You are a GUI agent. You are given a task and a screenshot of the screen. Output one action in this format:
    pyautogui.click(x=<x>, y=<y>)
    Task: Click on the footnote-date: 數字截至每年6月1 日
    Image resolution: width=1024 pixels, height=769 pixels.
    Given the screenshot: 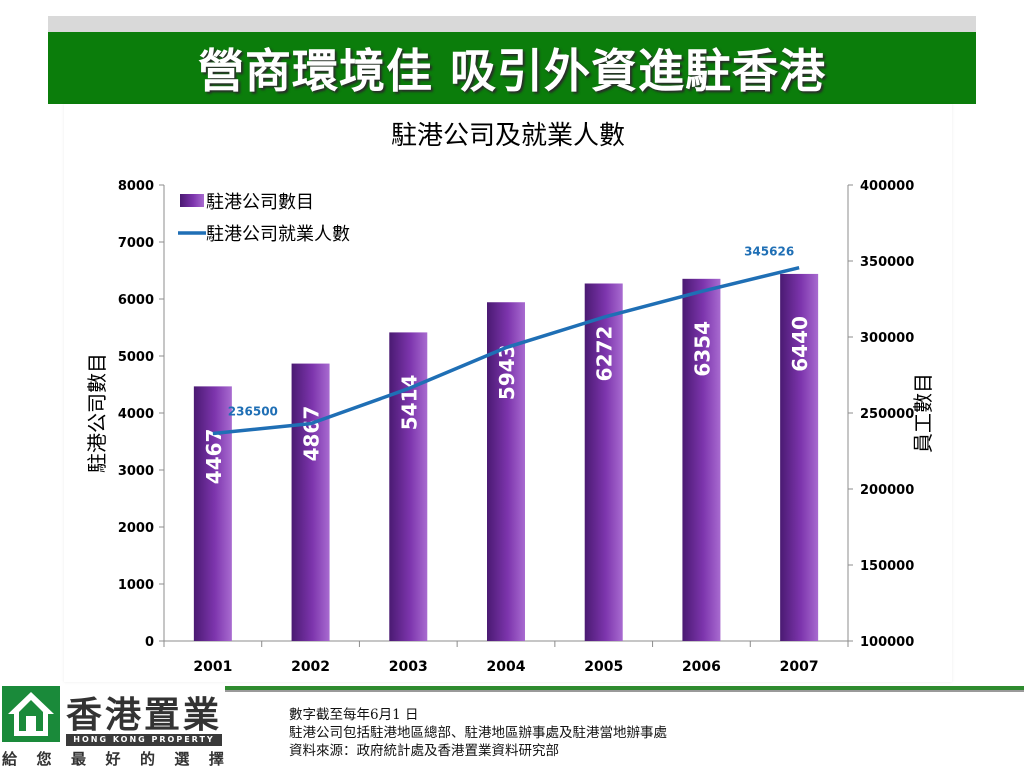 What is the action you would take?
    pyautogui.click(x=354, y=715)
    